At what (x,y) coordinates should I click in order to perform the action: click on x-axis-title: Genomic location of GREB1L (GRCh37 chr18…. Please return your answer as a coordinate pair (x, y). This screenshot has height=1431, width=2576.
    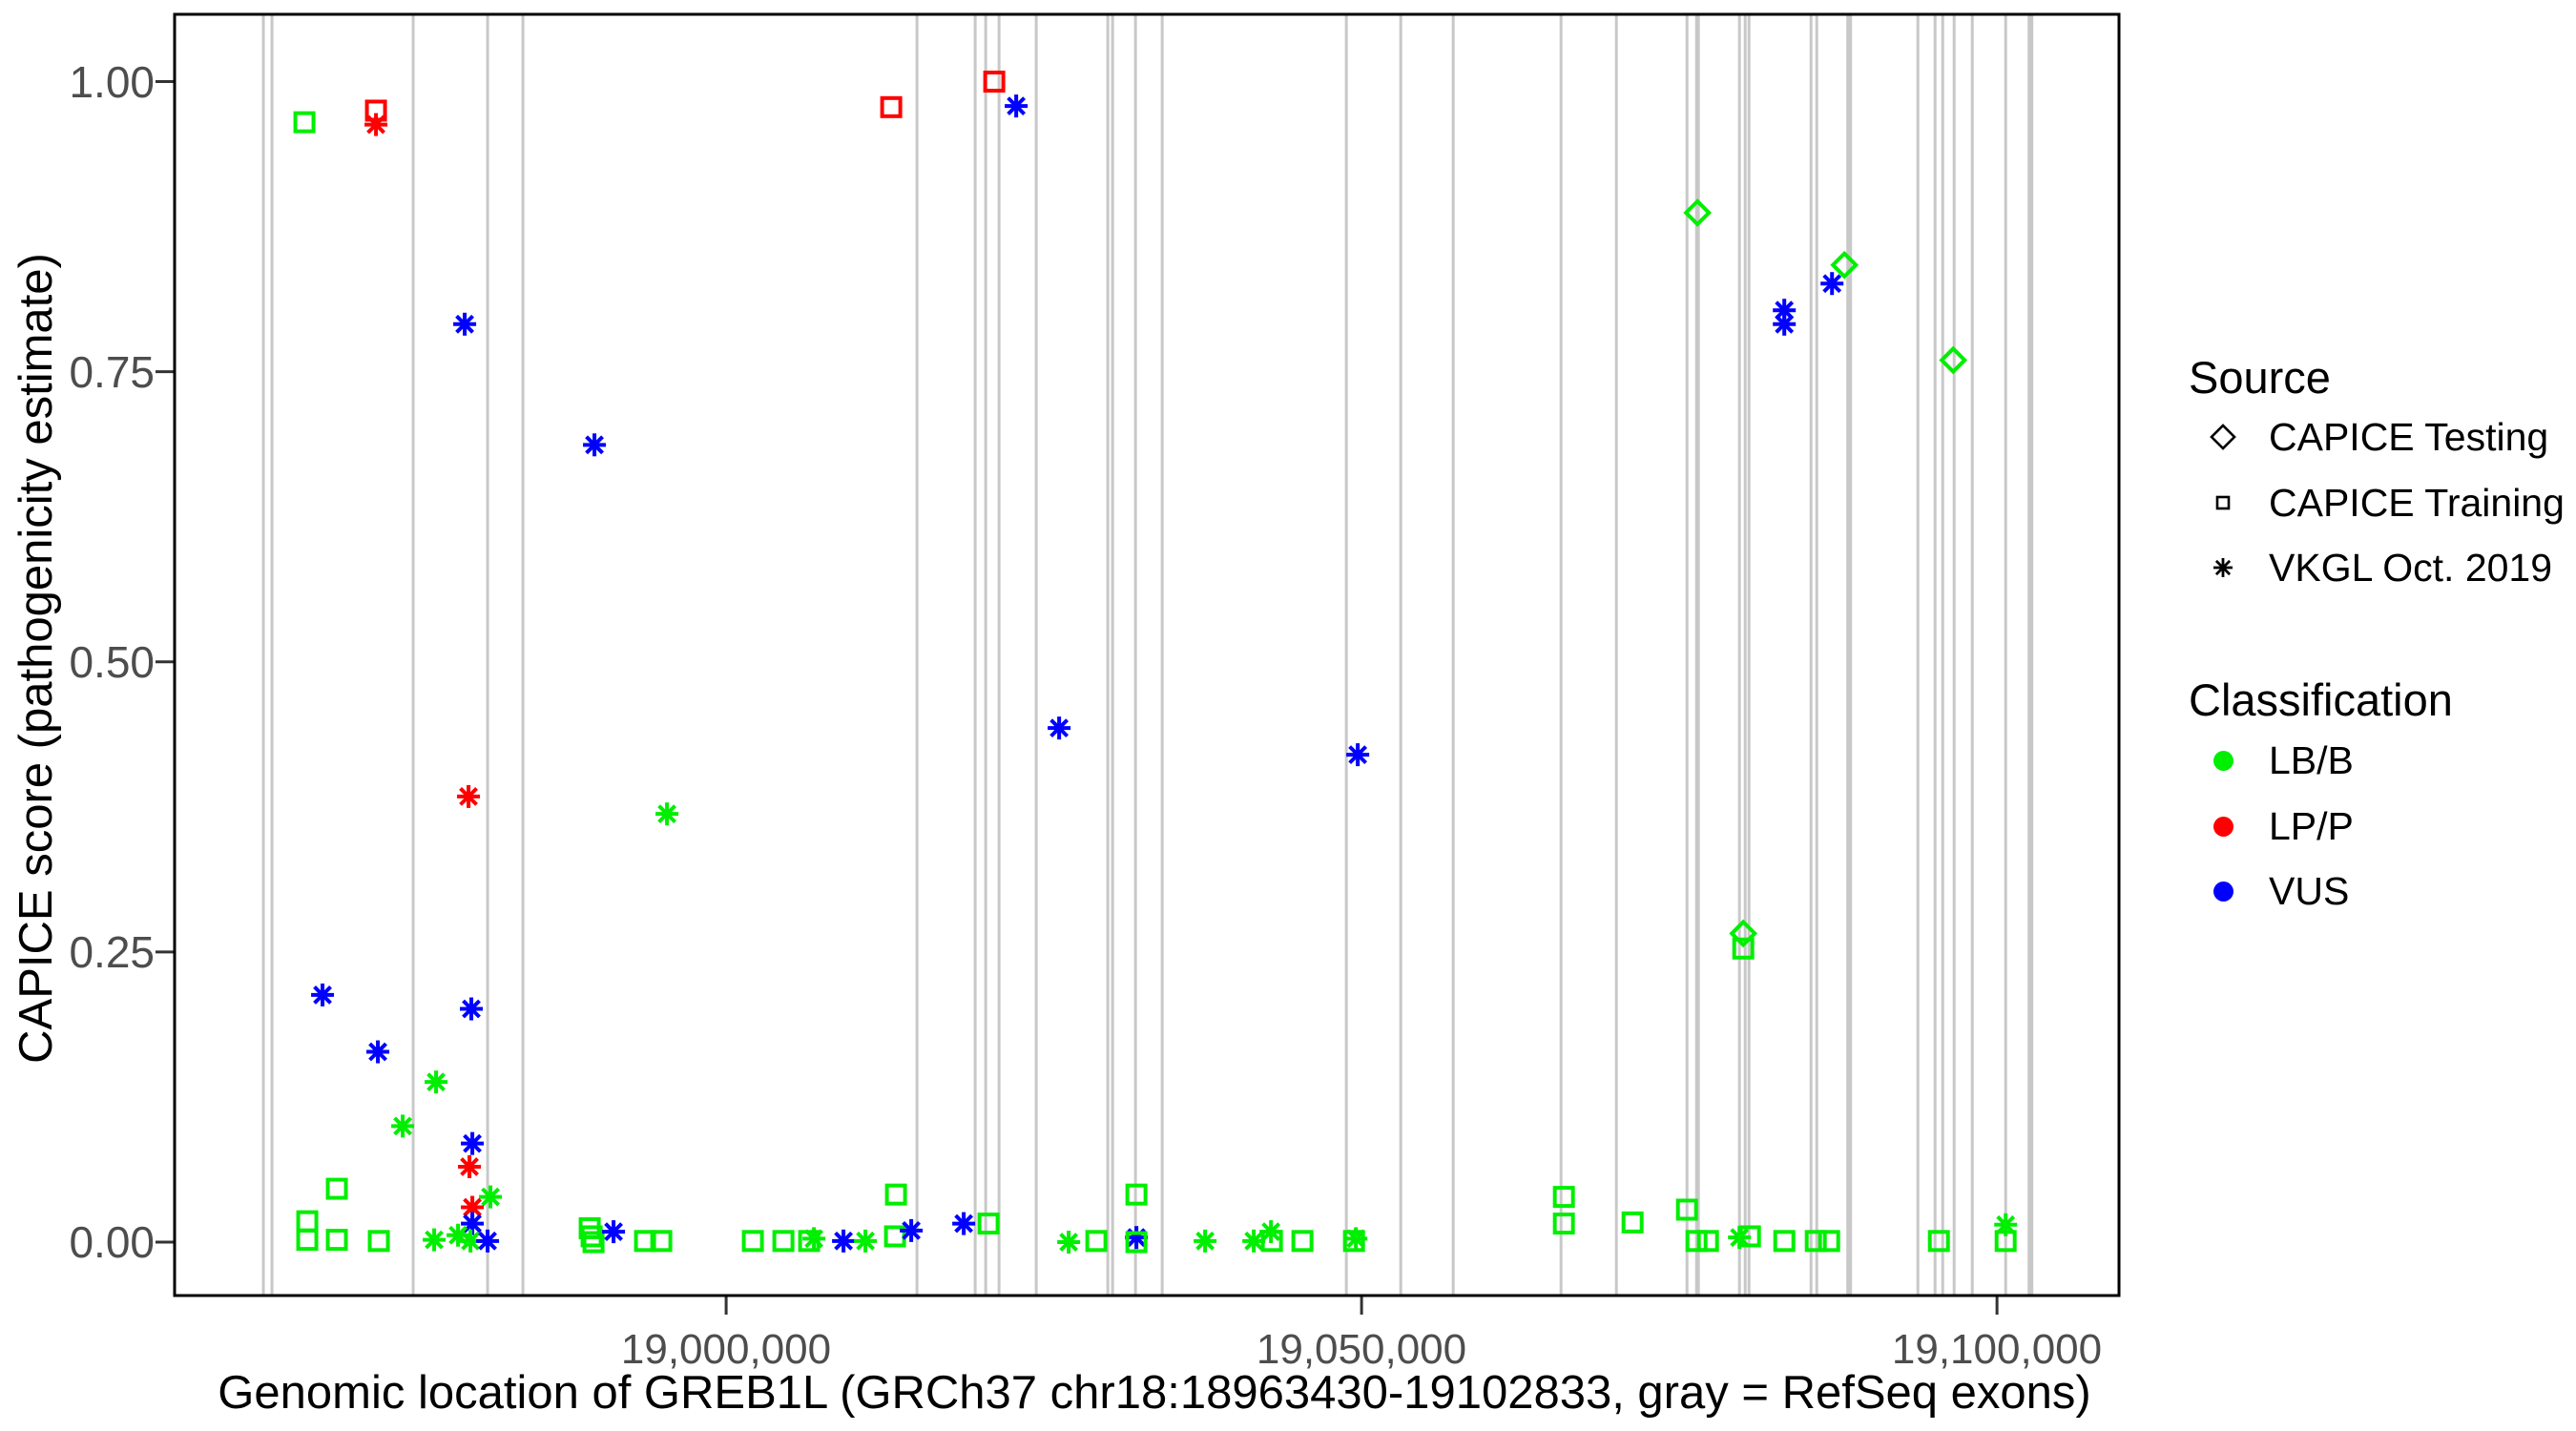
    Looking at the image, I should click on (1154, 1393).